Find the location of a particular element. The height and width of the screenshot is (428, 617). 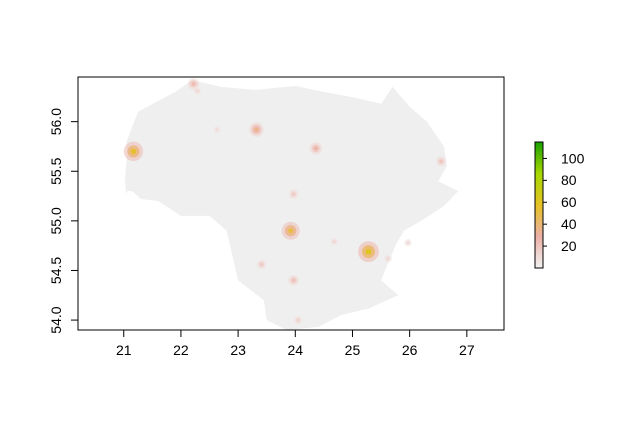

x-tick-label: 24 is located at coordinates (295, 350).